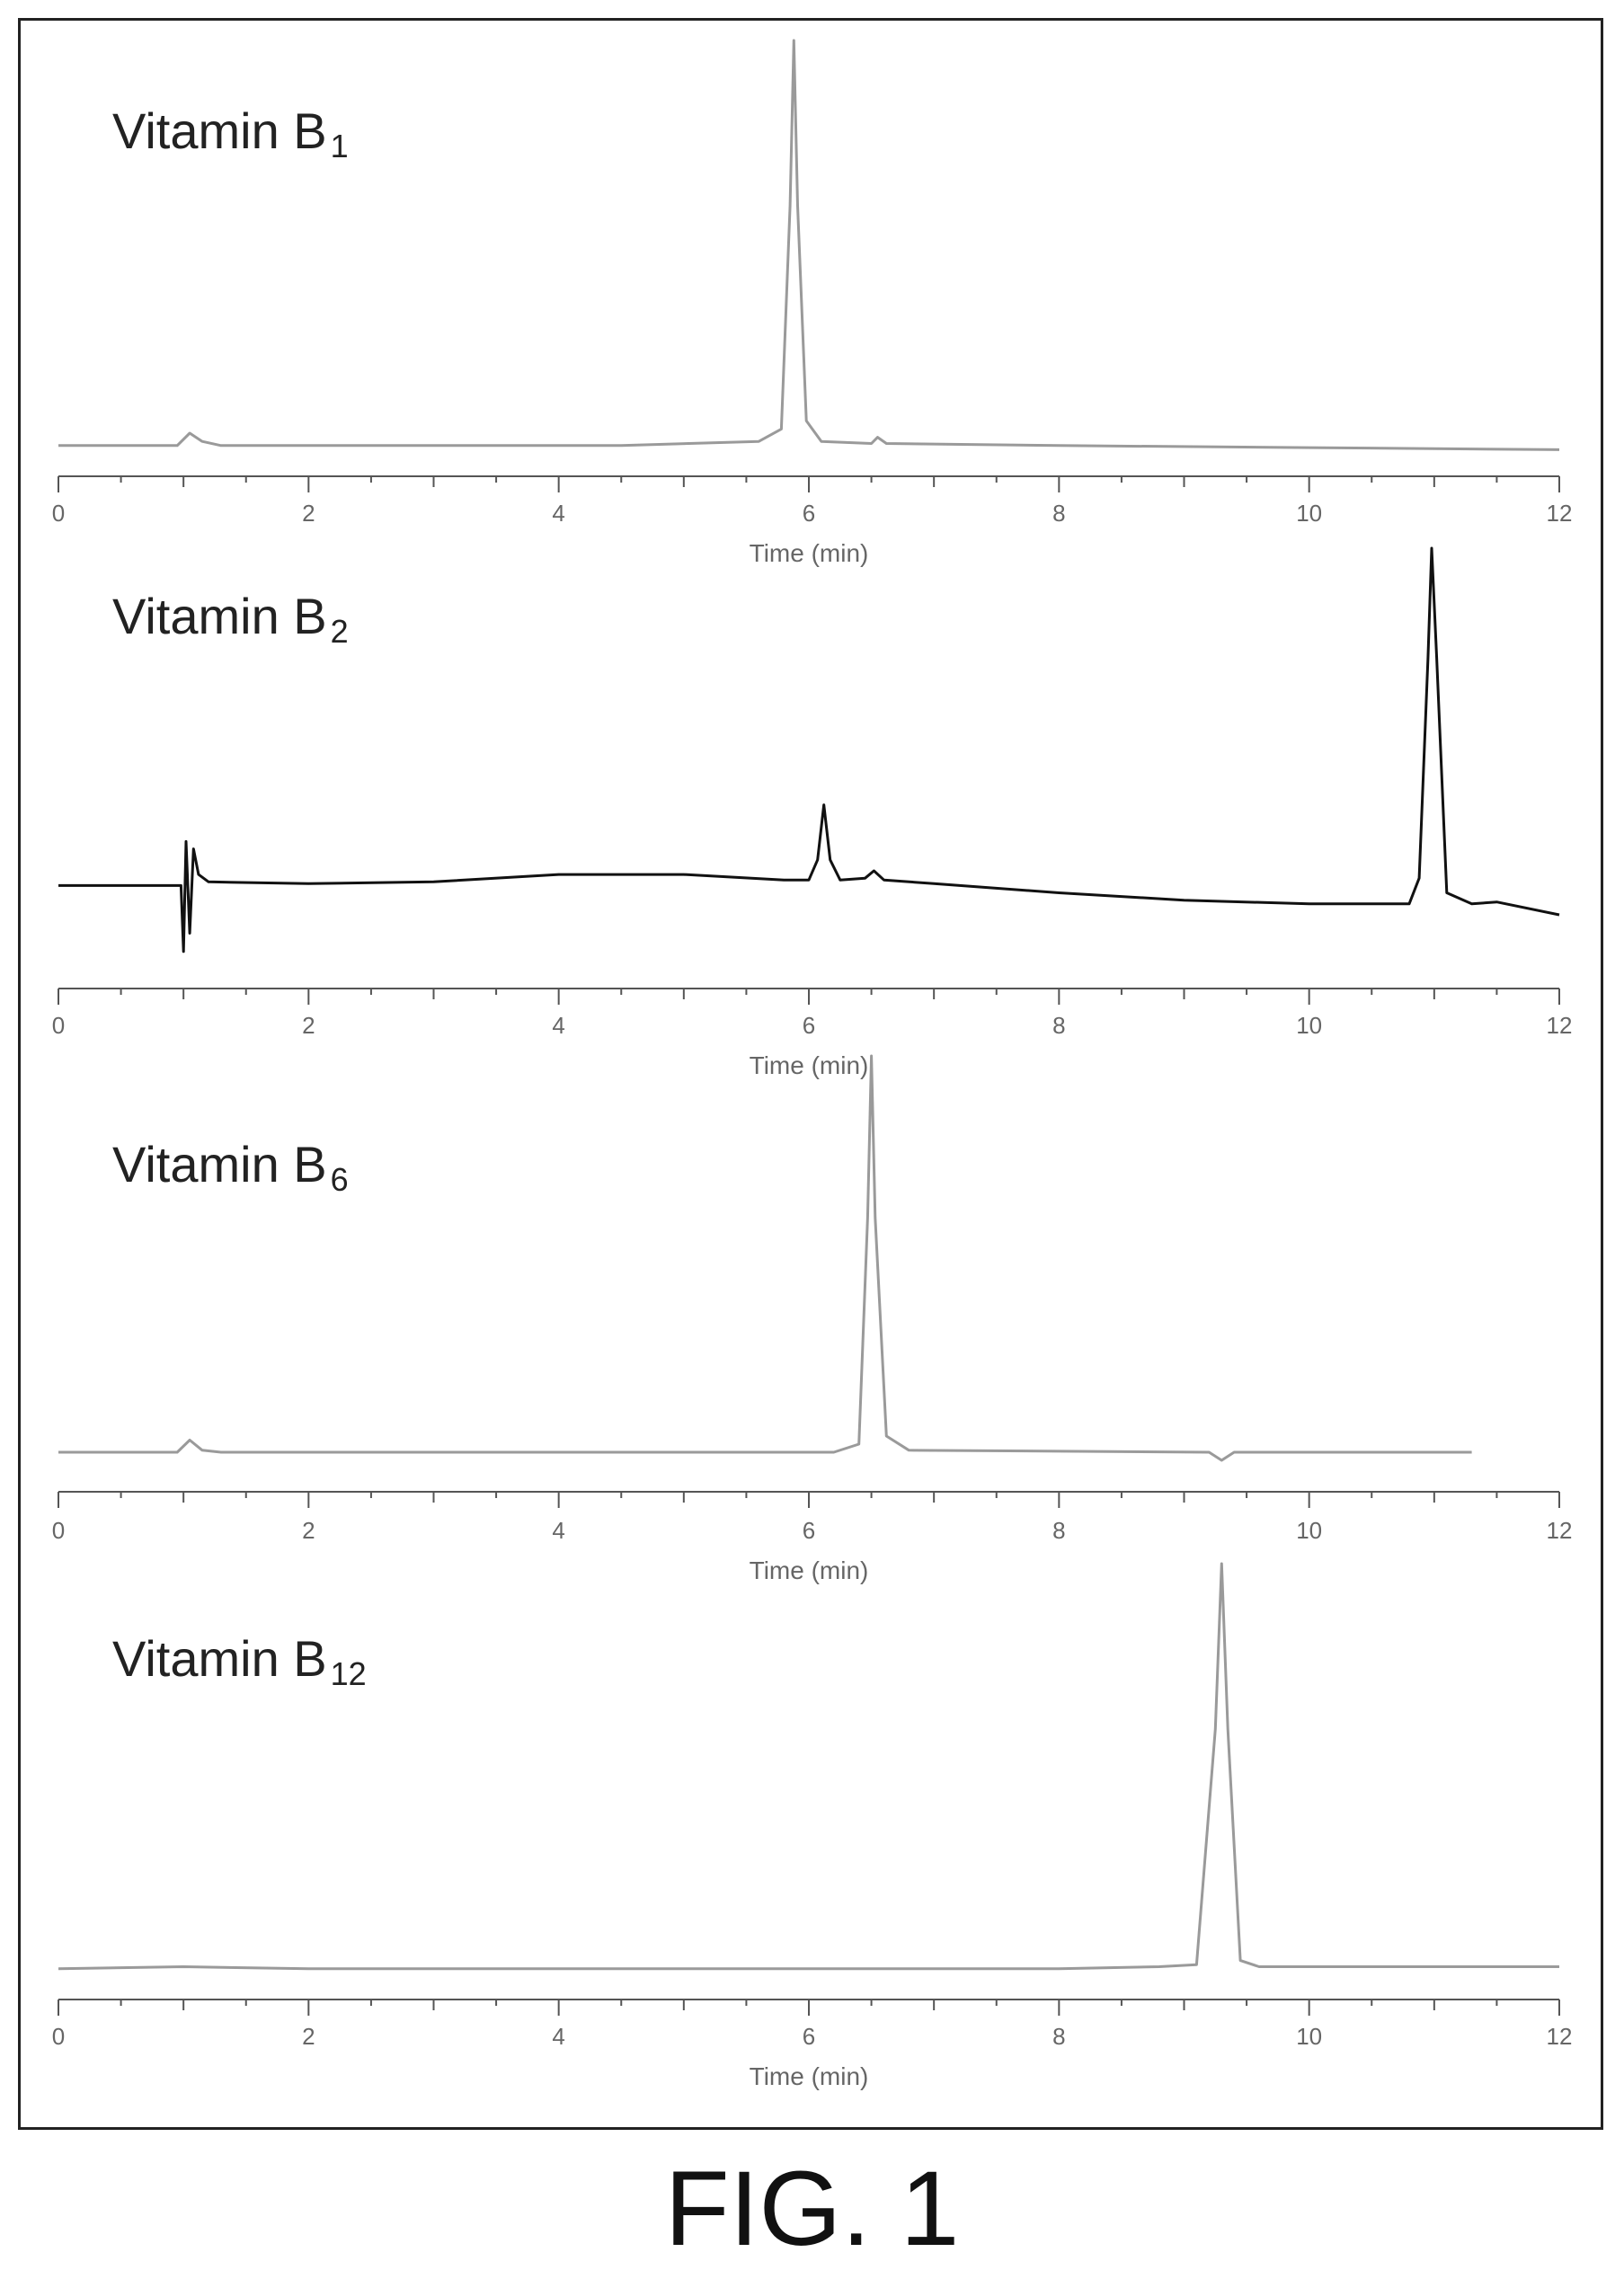 This screenshot has width=1624, height=2270. Describe the element at coordinates (340, 631) in the screenshot. I see `panel-title-subscript: 2` at that location.